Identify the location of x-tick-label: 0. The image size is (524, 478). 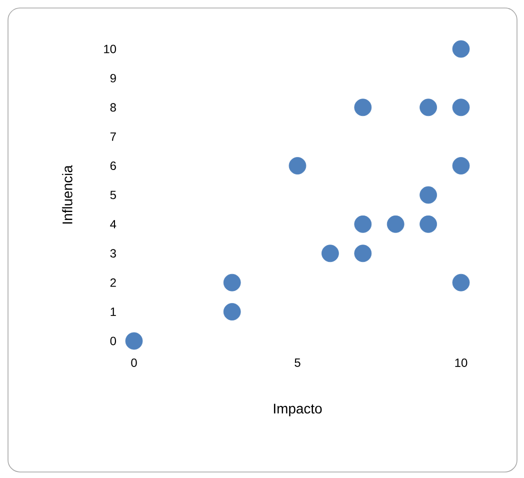
(134, 362).